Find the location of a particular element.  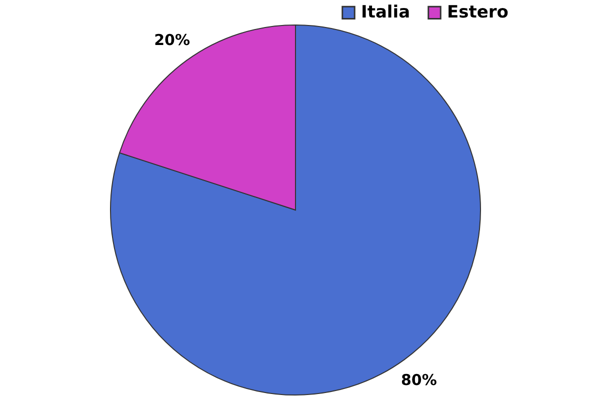

data-label: 20% is located at coordinates (172, 40).